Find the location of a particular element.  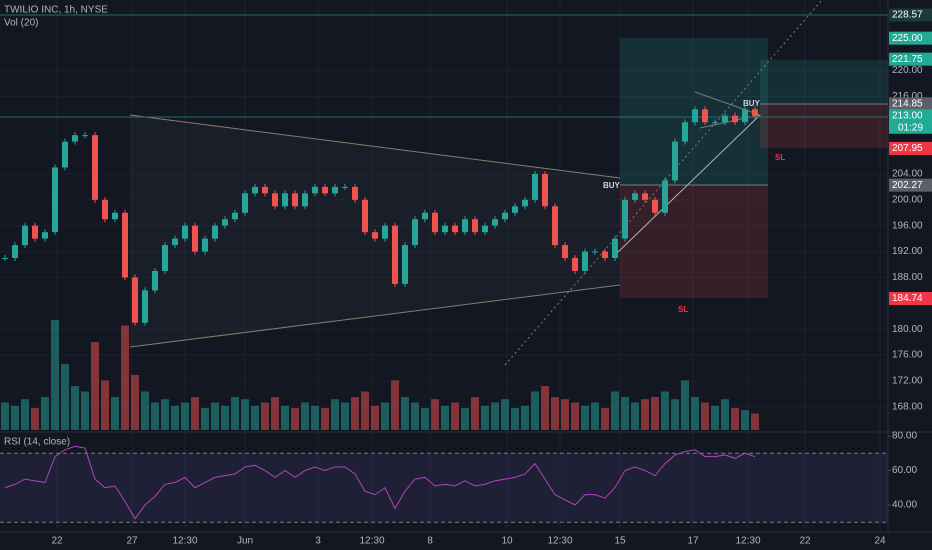

y-tick-label: 168.00 is located at coordinates (907, 406).